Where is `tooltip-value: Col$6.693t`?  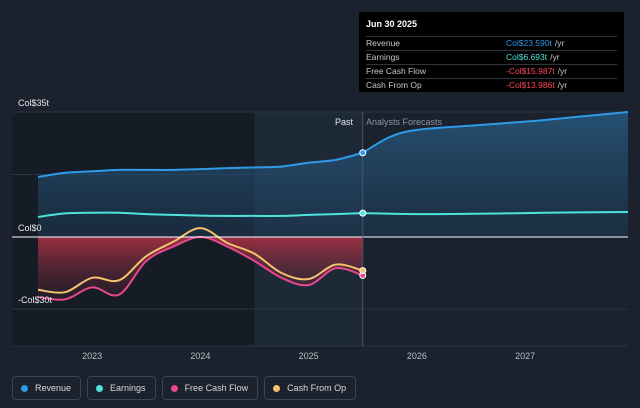
tooltip-value: Col$6.693t is located at coordinates (527, 57).